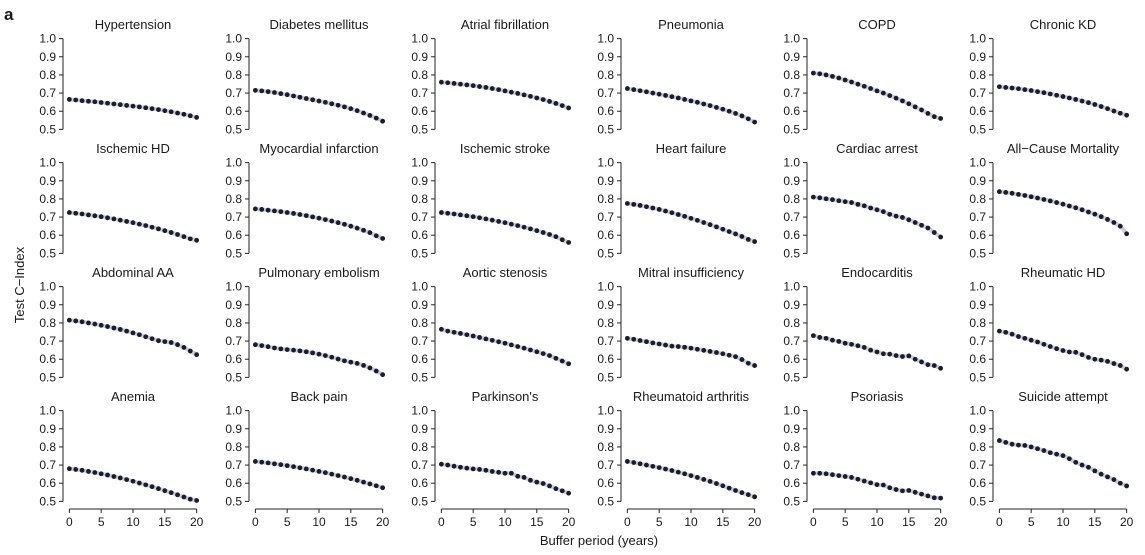 This screenshot has width=1145, height=555. Describe the element at coordinates (319, 24) in the screenshot. I see `panel-title: Diabetes mellitus` at that location.